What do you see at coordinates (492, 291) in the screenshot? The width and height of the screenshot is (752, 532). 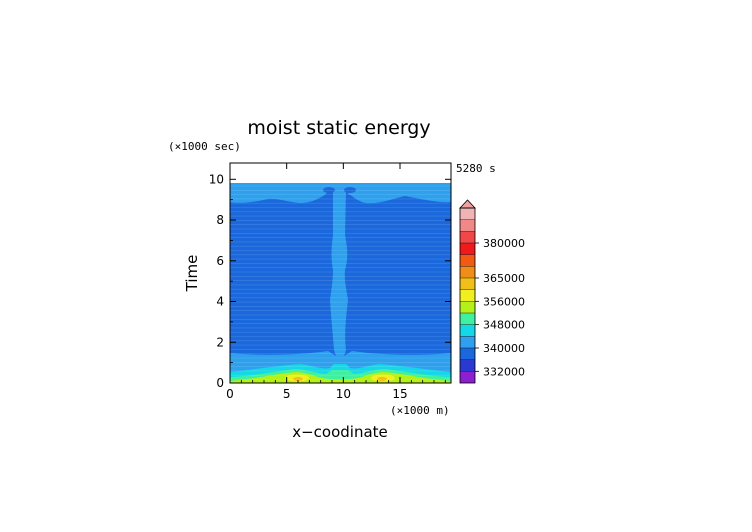 I see `colorbar: 332000 340000 348000 356000 365000 380000` at bounding box center [492, 291].